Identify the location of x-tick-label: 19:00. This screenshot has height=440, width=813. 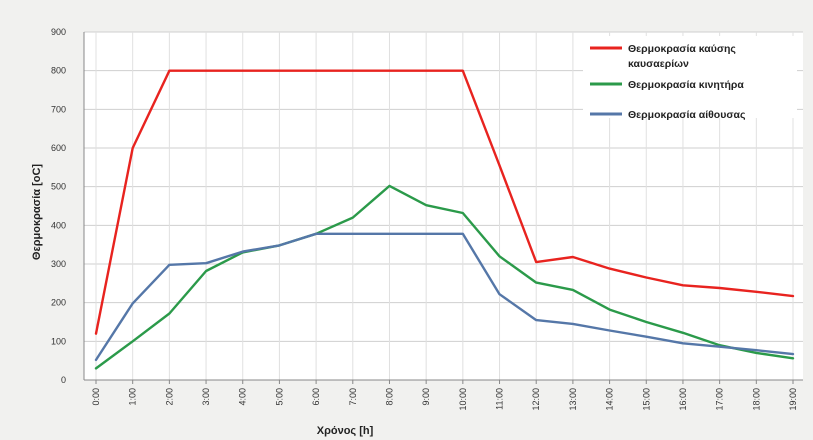
(793, 399).